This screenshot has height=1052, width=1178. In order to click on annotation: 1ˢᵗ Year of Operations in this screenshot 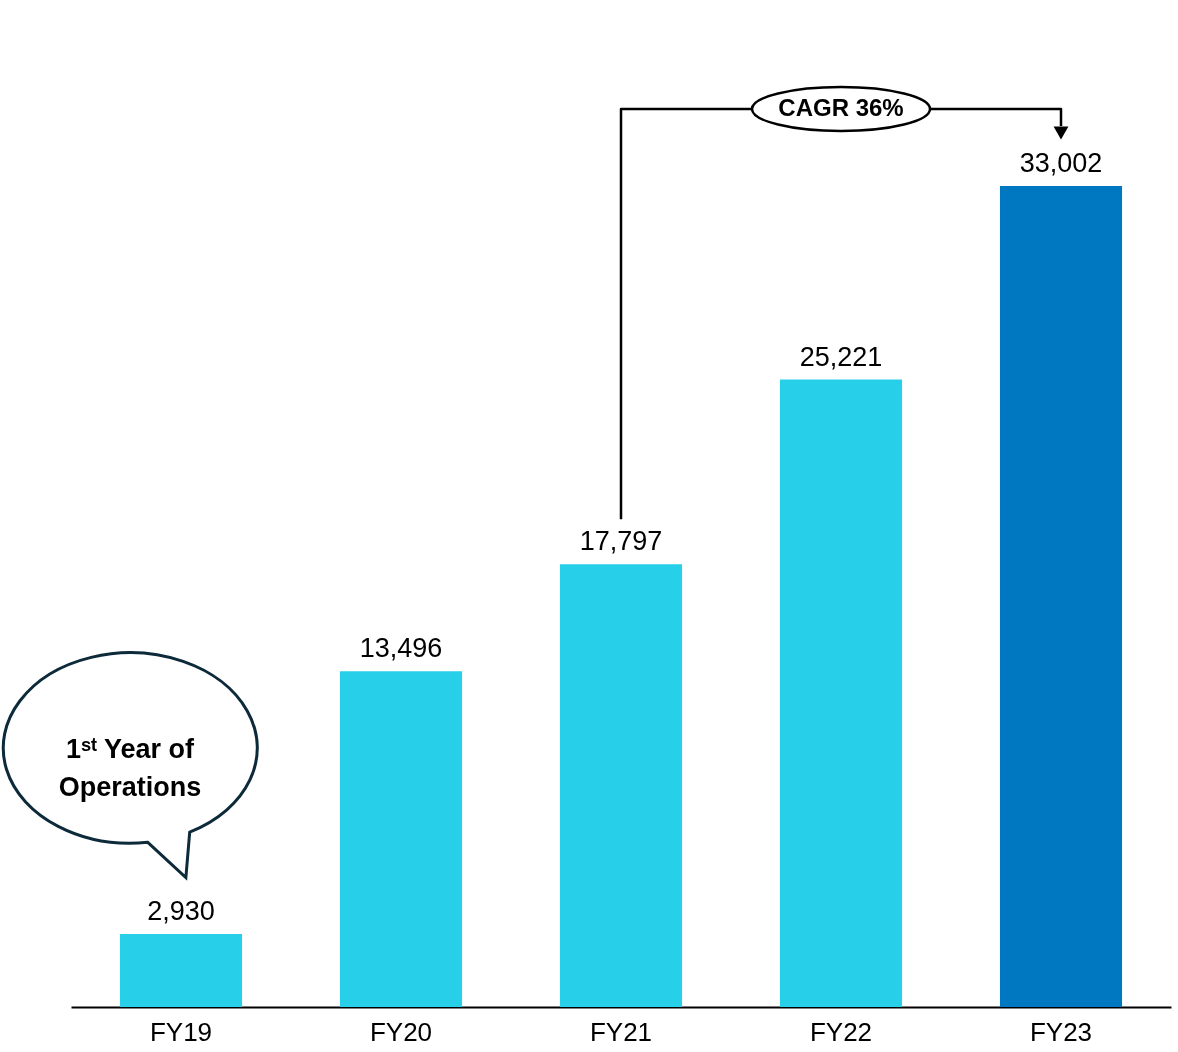, I will do `click(130, 768)`.